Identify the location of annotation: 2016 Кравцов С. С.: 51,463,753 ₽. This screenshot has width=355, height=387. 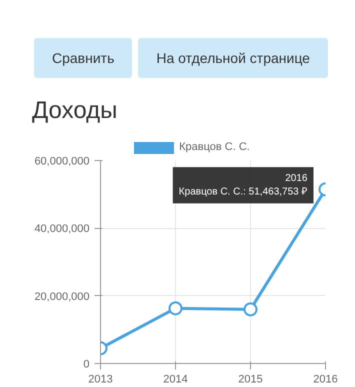
(243, 185).